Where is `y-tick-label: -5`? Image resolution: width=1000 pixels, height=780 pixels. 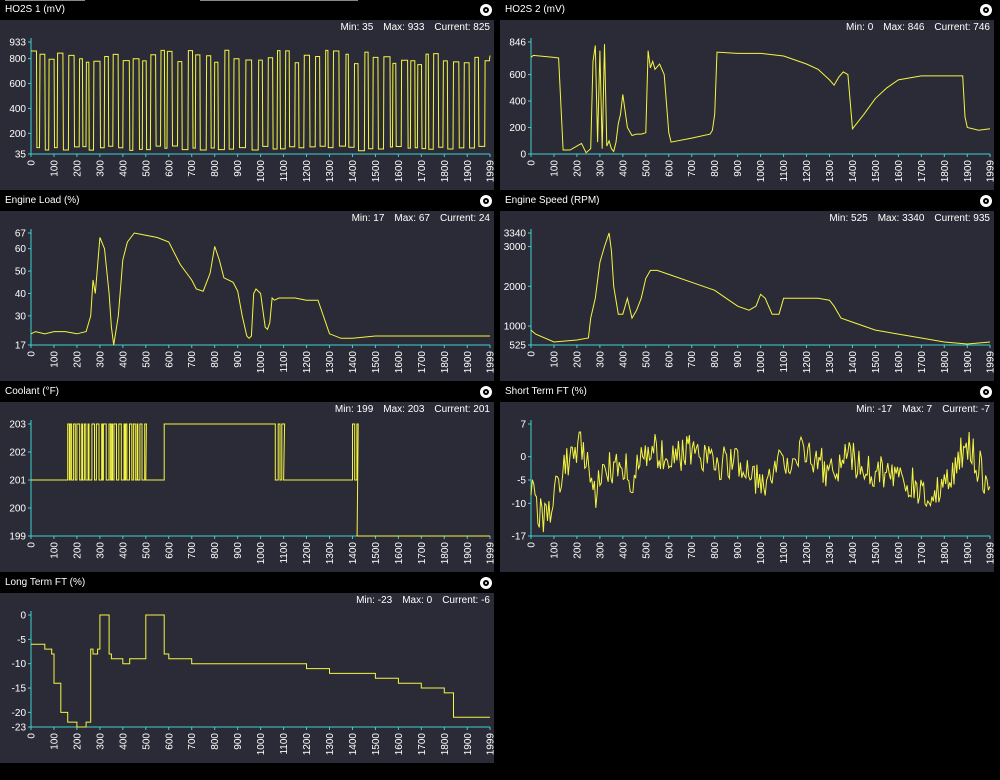
y-tick-label: -5 is located at coordinates (21, 640).